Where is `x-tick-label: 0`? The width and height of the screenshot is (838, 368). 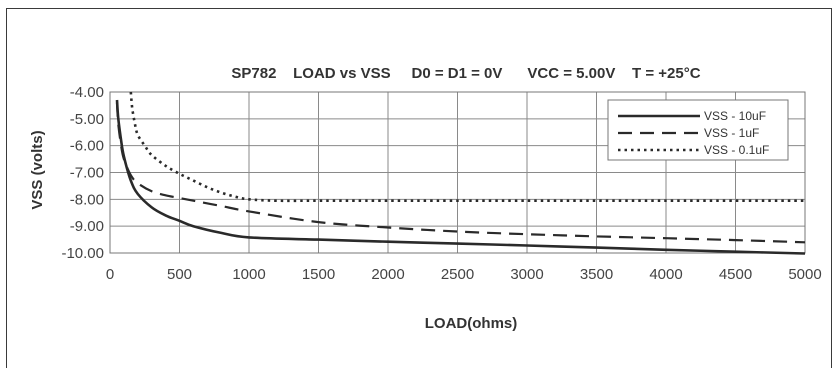
x-tick-label: 0 is located at coordinates (110, 274).